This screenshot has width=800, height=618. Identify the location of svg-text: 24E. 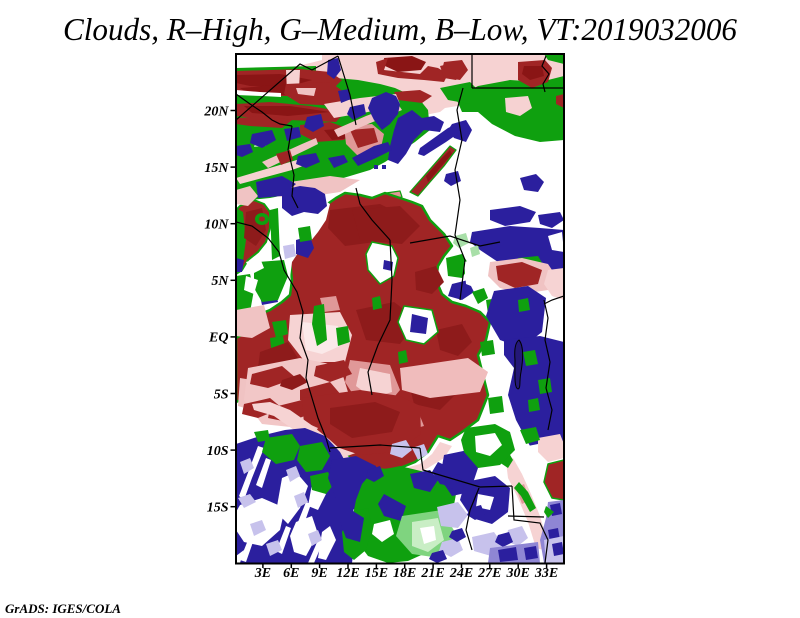
(461, 573).